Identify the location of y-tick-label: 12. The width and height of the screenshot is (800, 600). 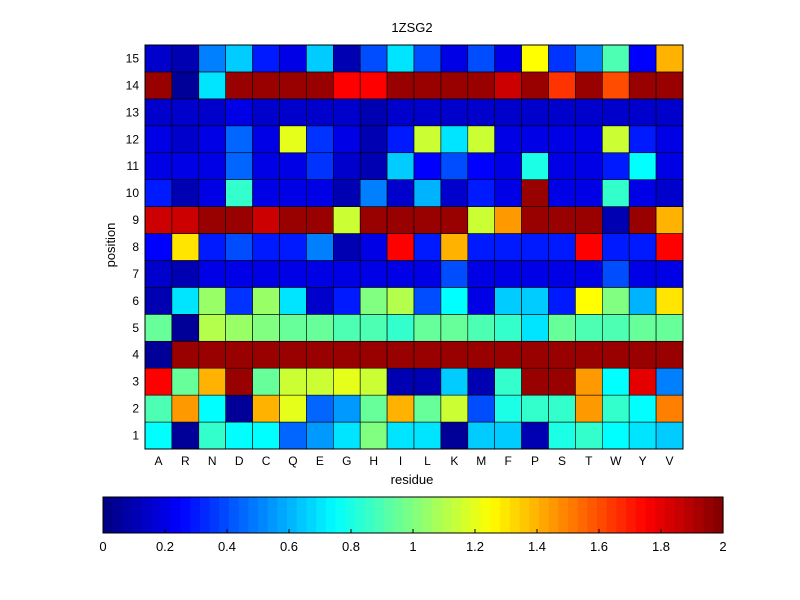
(133, 139).